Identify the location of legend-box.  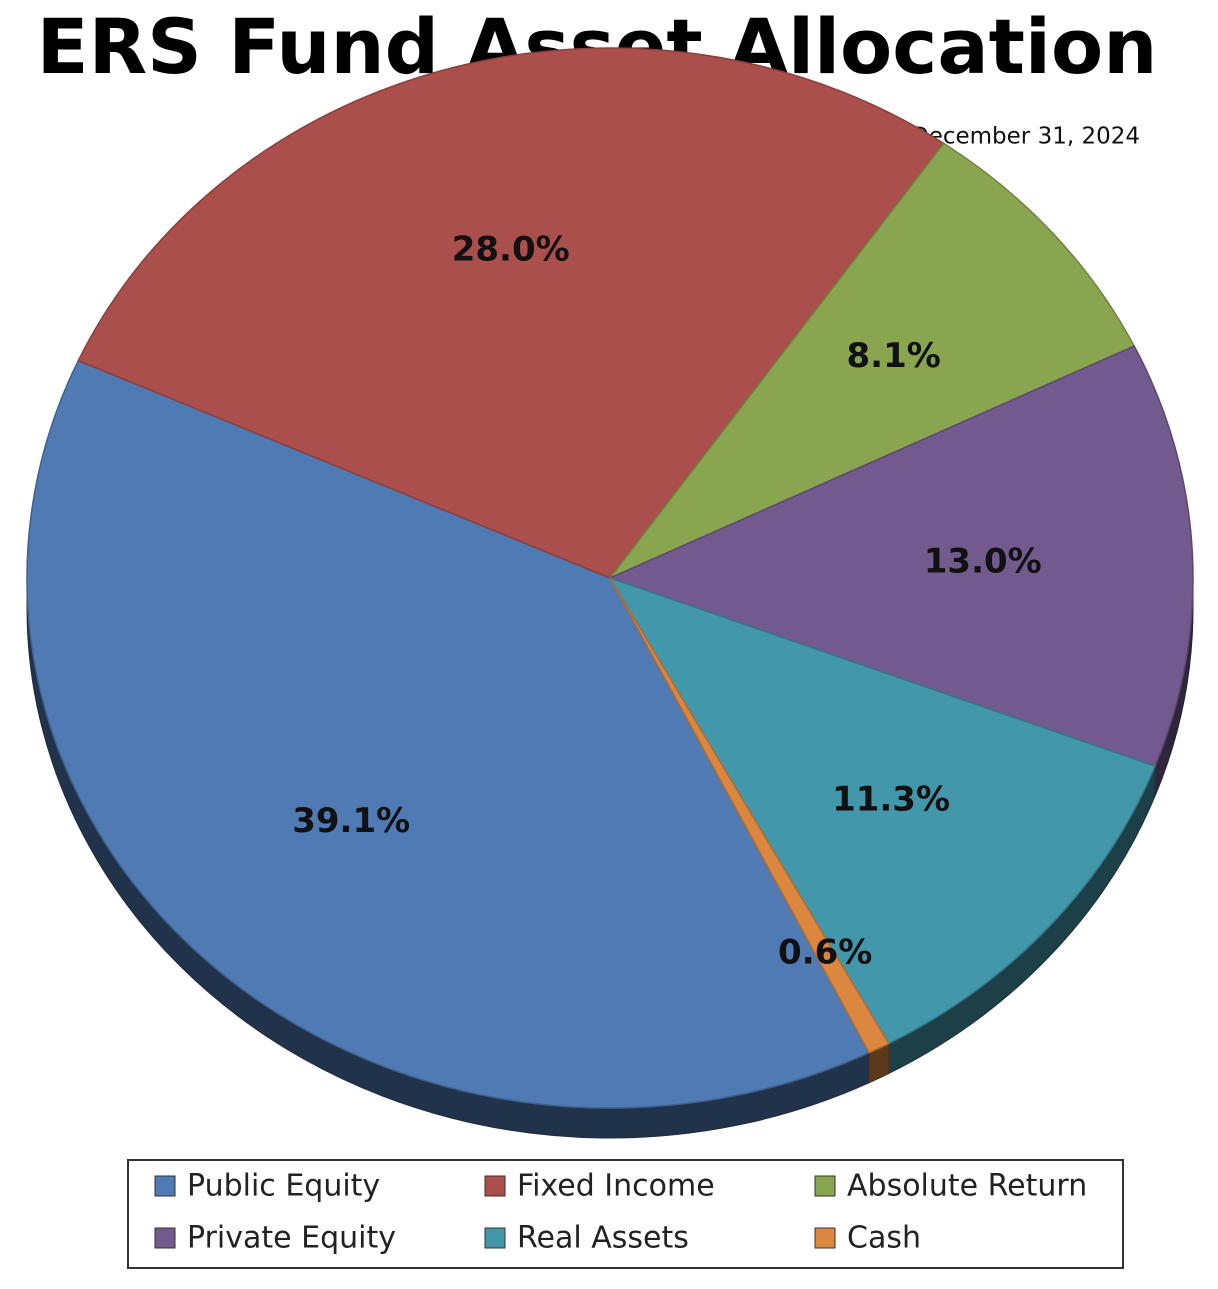
(625, 1214).